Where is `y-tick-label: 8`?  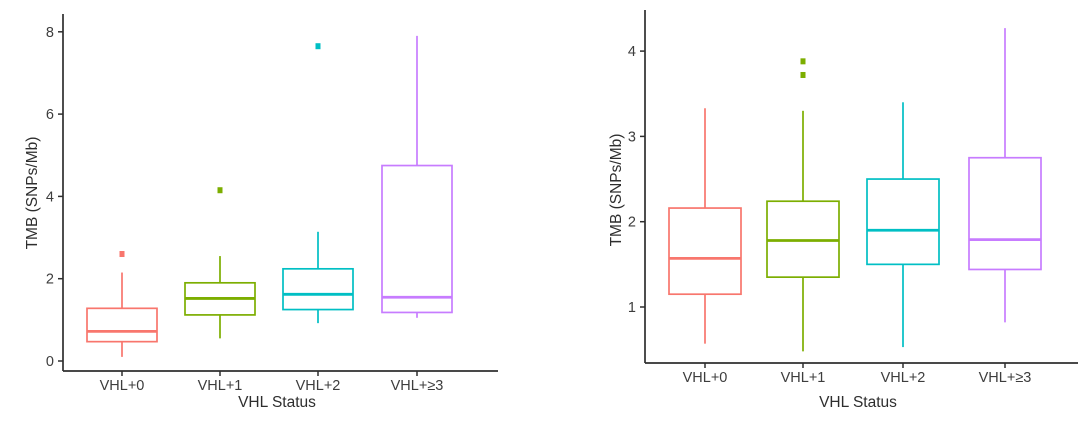 y-tick-label: 8 is located at coordinates (50, 33).